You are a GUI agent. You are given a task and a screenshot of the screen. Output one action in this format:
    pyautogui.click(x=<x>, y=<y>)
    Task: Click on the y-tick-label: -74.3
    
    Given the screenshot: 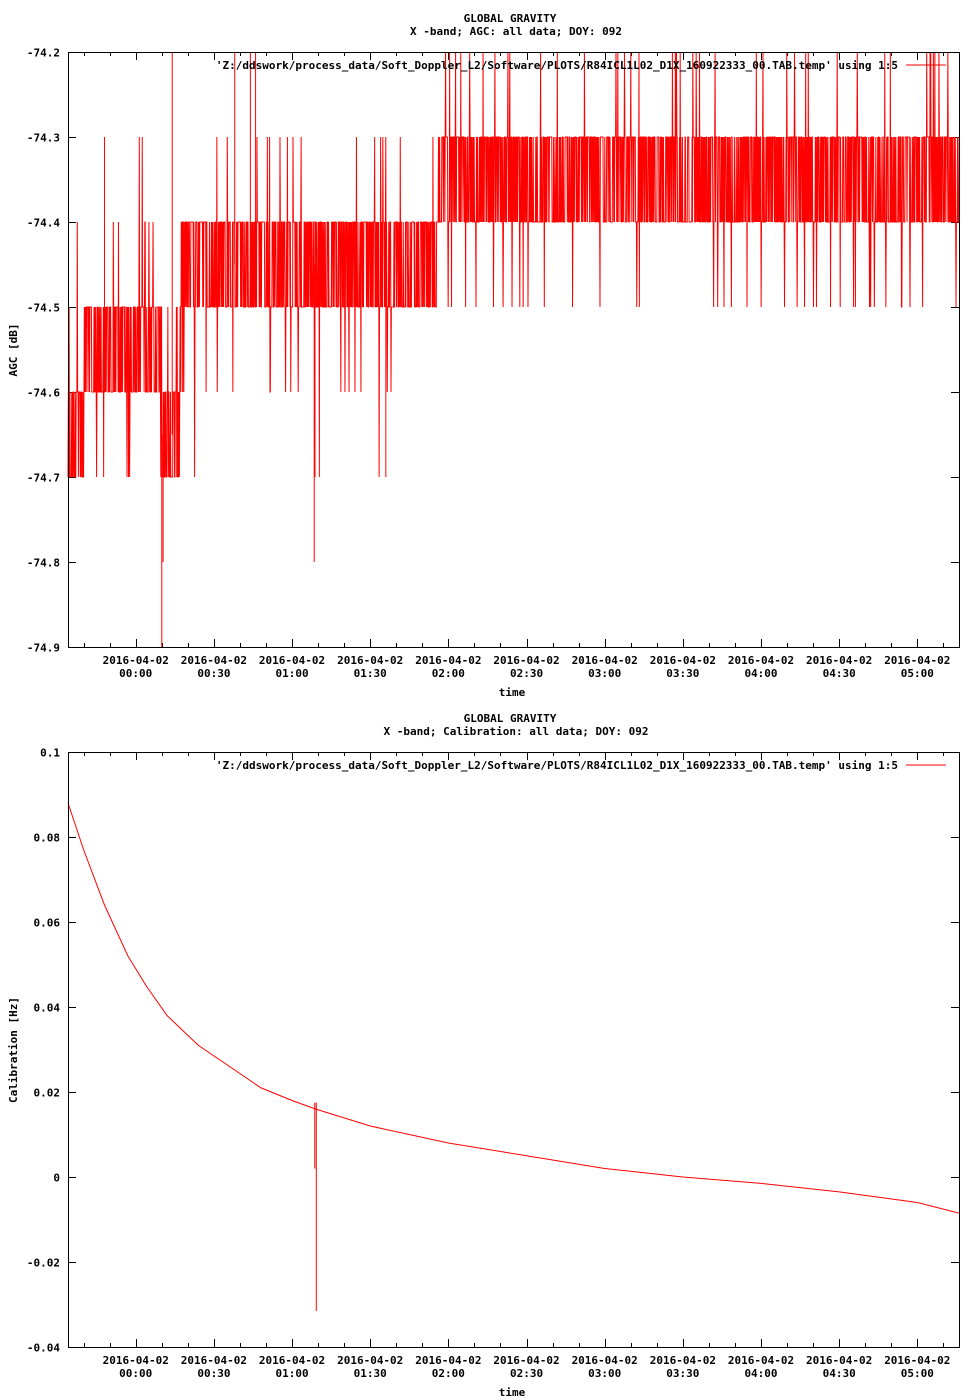 What is the action you would take?
    pyautogui.click(x=43, y=138)
    